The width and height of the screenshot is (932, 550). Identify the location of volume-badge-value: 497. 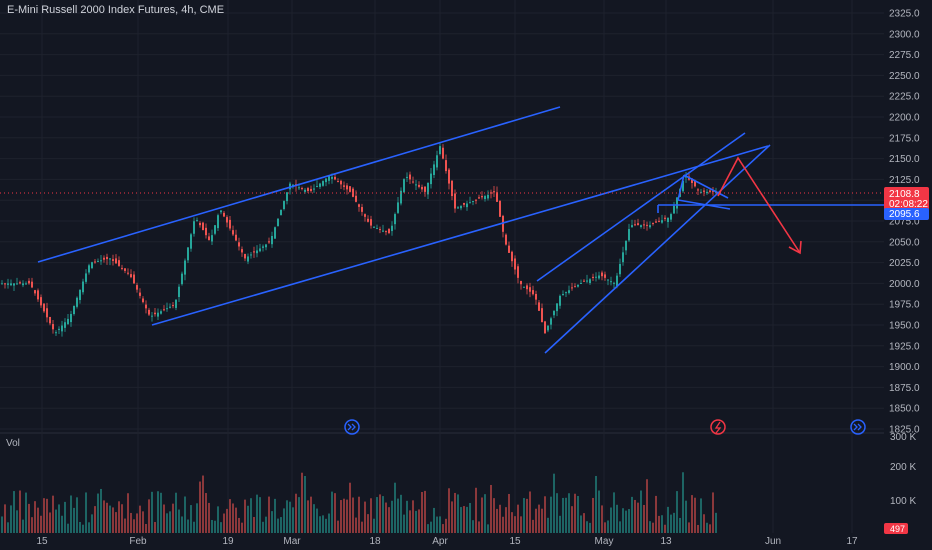
(897, 529).